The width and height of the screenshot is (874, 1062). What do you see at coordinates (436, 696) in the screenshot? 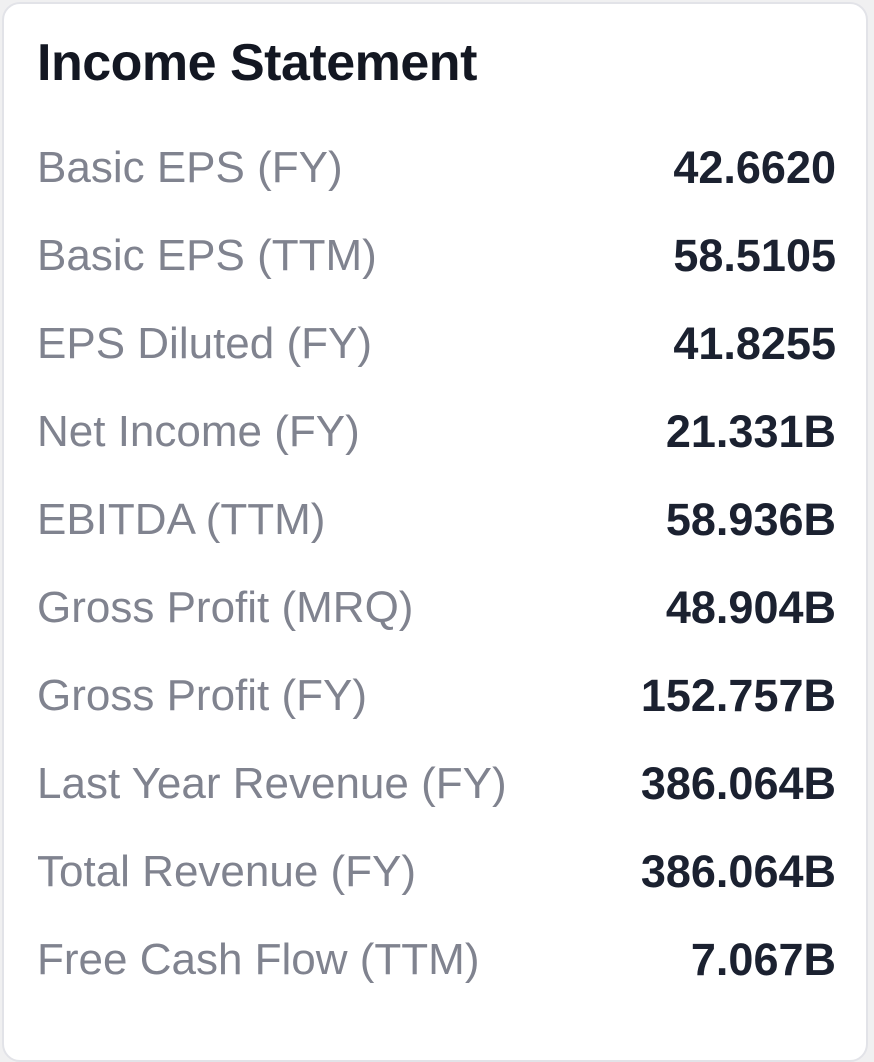
I see `stat-row: Gross Profit (FY) 152.757B` at bounding box center [436, 696].